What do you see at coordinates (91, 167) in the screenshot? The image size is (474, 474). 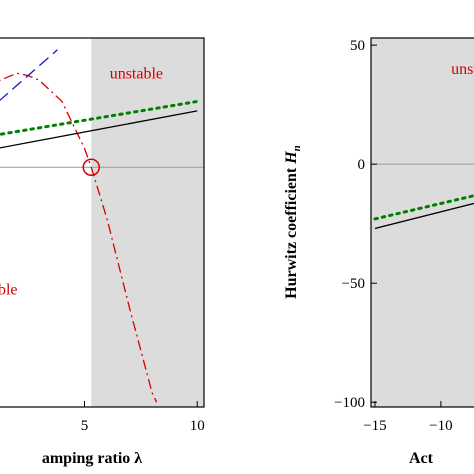 I see `stability-boundary-marker` at bounding box center [91, 167].